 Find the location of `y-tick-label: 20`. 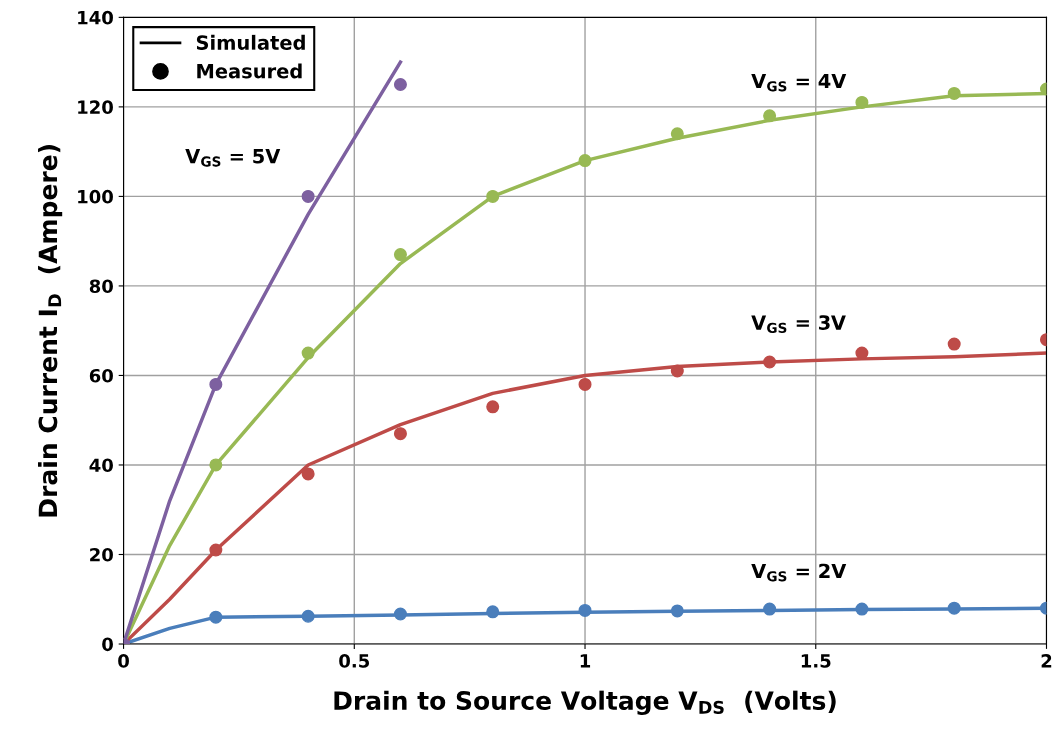

y-tick-label: 20 is located at coordinates (101, 554).